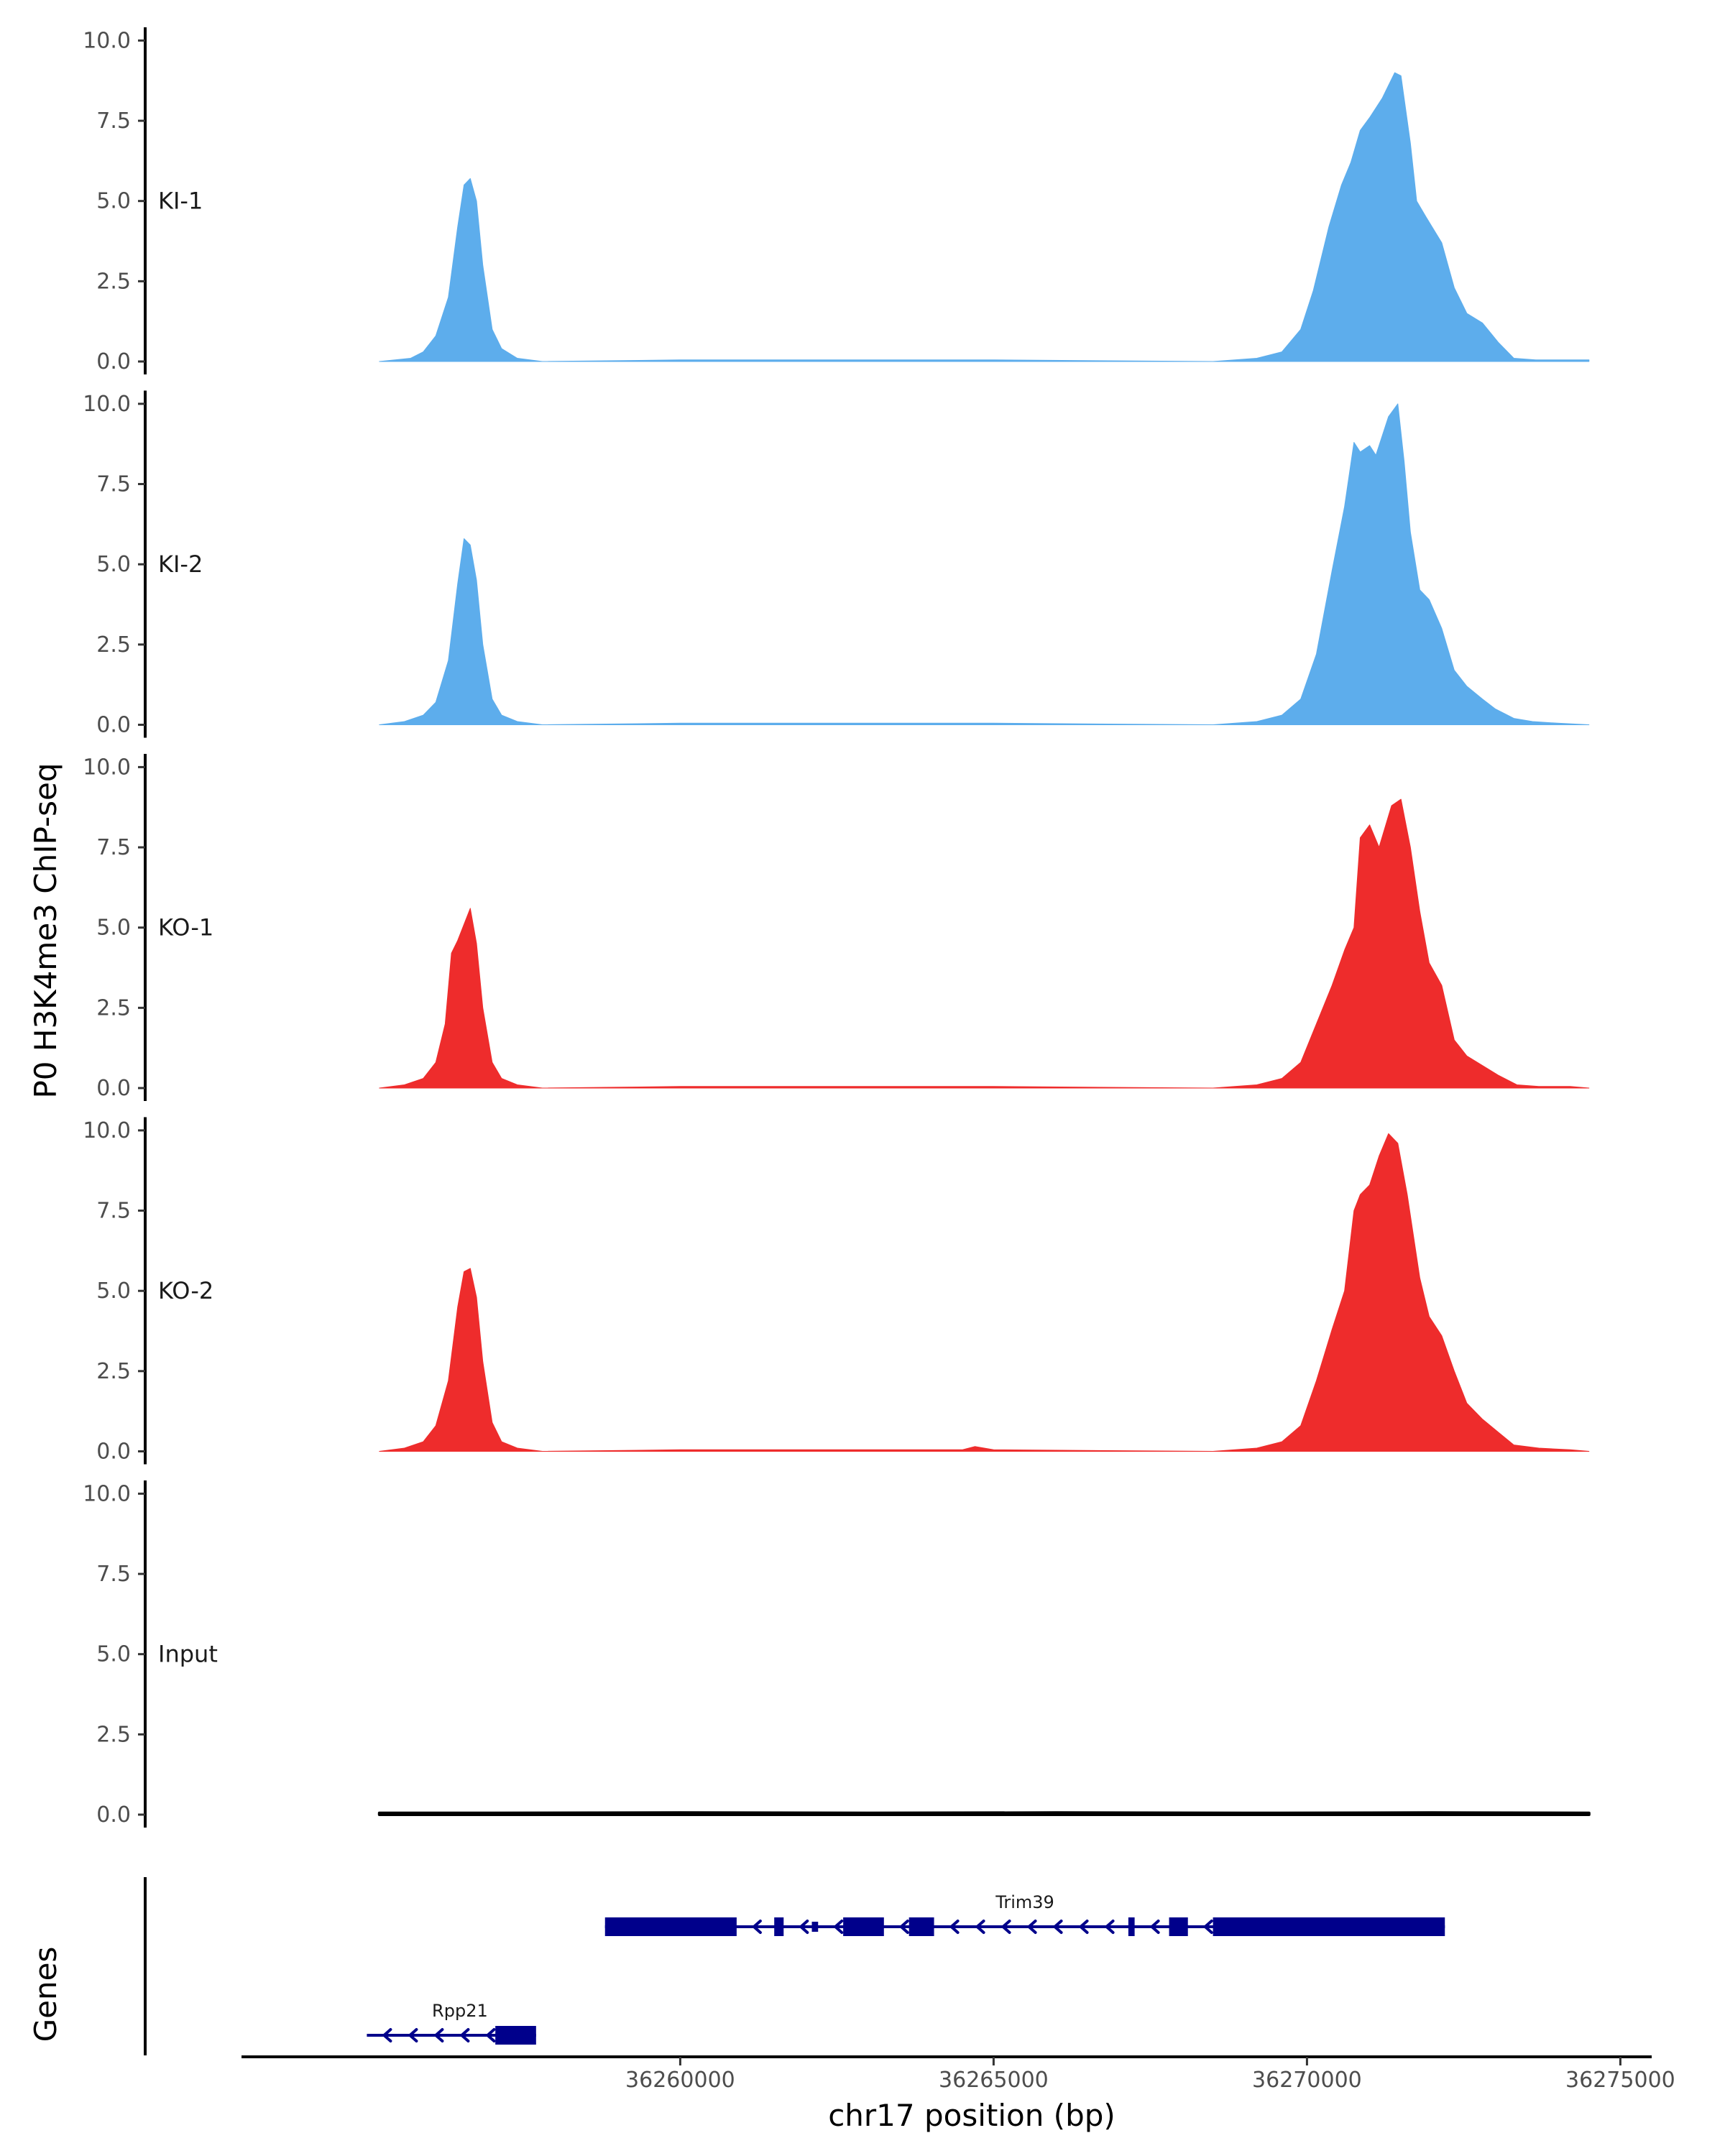 Image resolution: width=1725 pixels, height=2156 pixels. Describe the element at coordinates (188, 1654) in the screenshot. I see `track-label-input: Input` at that location.